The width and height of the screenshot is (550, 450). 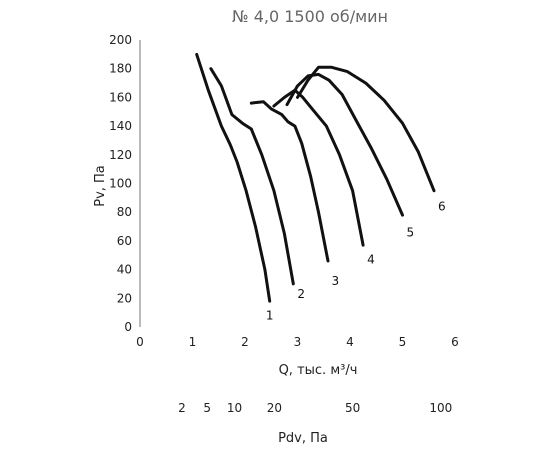 I want to click on x-tick-labels: 0 1 2 3 4 5 6, so click(x=297, y=342).